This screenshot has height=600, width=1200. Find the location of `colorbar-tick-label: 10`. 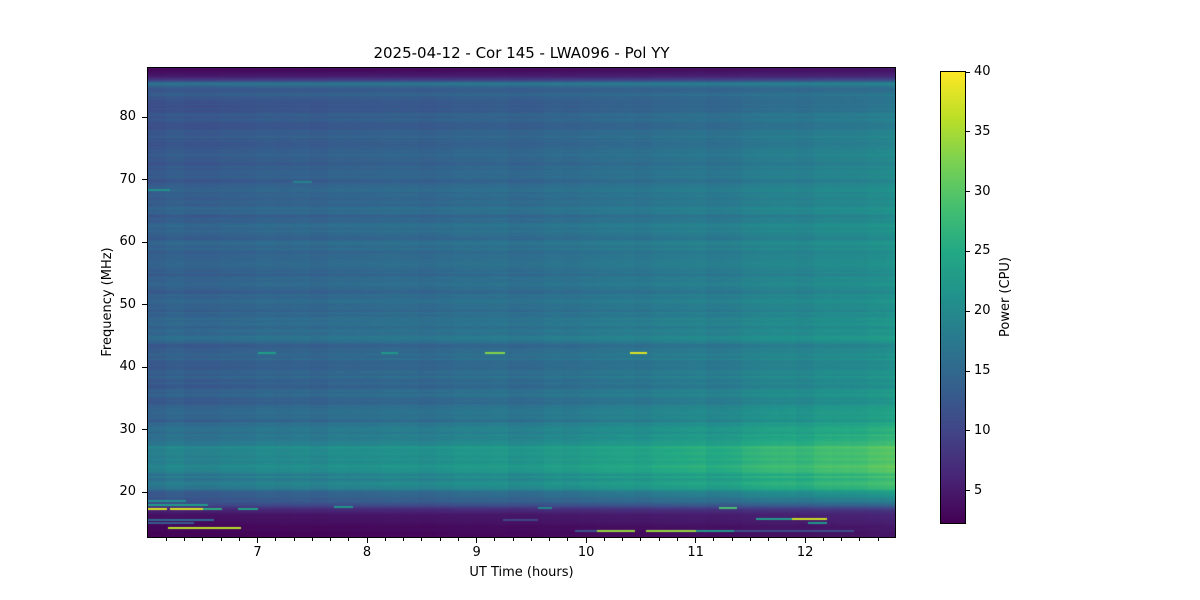

colorbar-tick-label: 10 is located at coordinates (982, 430).